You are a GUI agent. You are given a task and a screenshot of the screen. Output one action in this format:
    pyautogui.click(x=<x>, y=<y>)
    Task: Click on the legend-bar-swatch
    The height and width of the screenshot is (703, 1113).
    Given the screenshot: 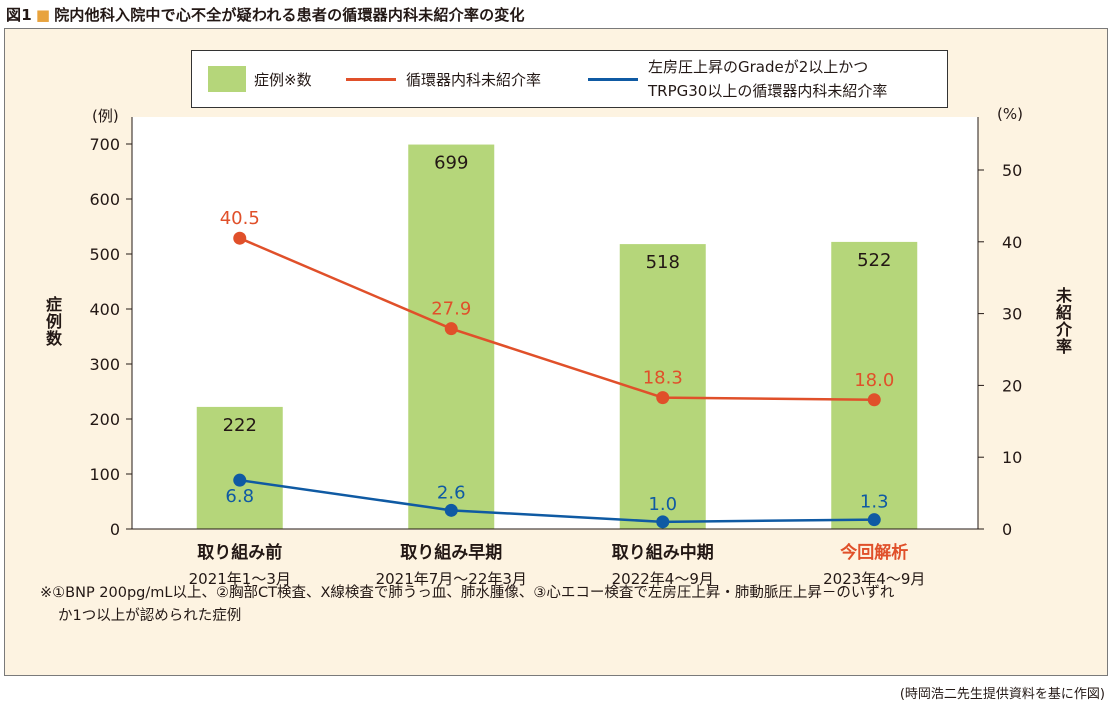 What is the action you would take?
    pyautogui.click(x=227, y=79)
    